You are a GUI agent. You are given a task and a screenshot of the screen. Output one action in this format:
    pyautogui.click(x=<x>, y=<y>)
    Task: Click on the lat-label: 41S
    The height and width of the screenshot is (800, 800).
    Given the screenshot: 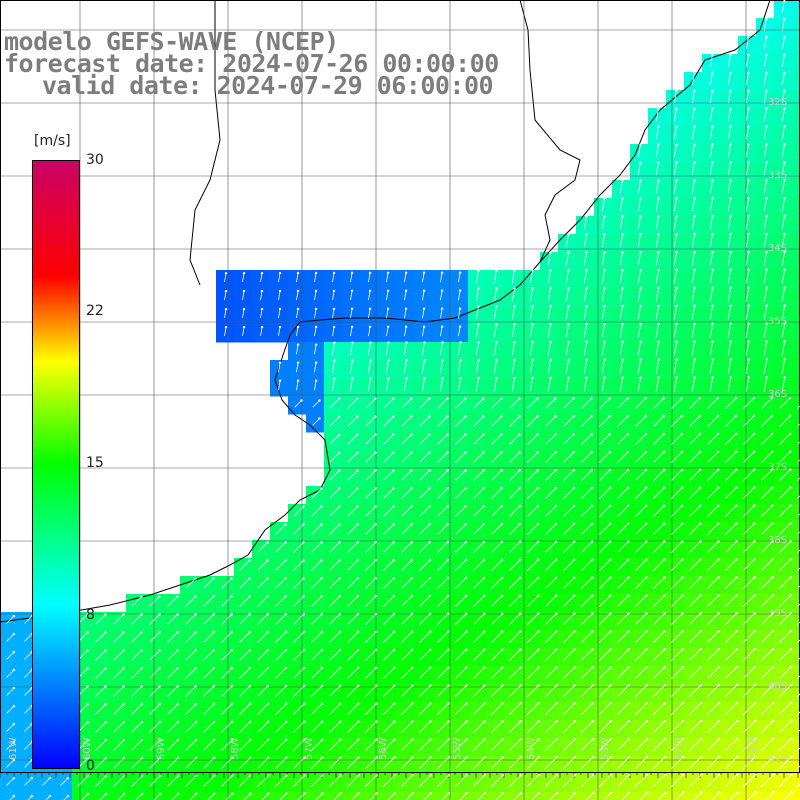 What is the action you would take?
    pyautogui.click(x=777, y=759)
    